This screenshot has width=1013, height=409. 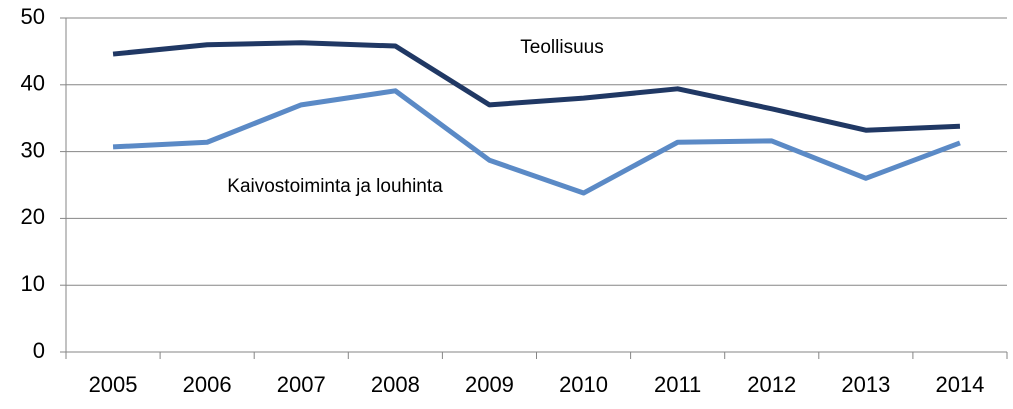 I want to click on x-tick-label: 2010, so click(x=583, y=384).